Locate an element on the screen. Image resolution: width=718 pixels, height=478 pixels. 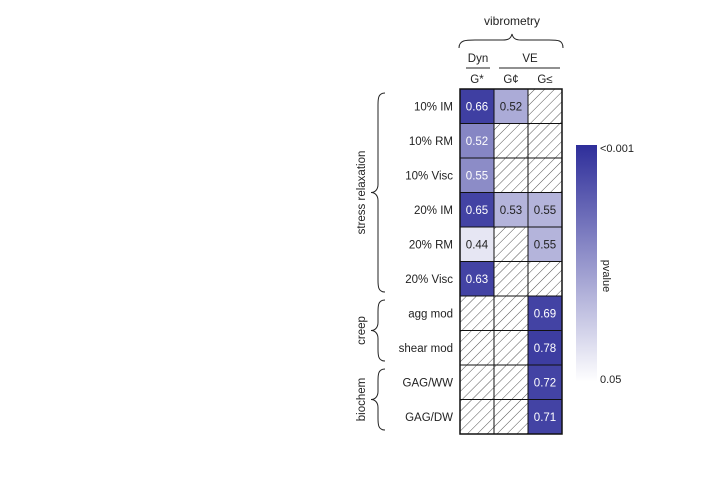
row-group-label: creep is located at coordinates (362, 330).